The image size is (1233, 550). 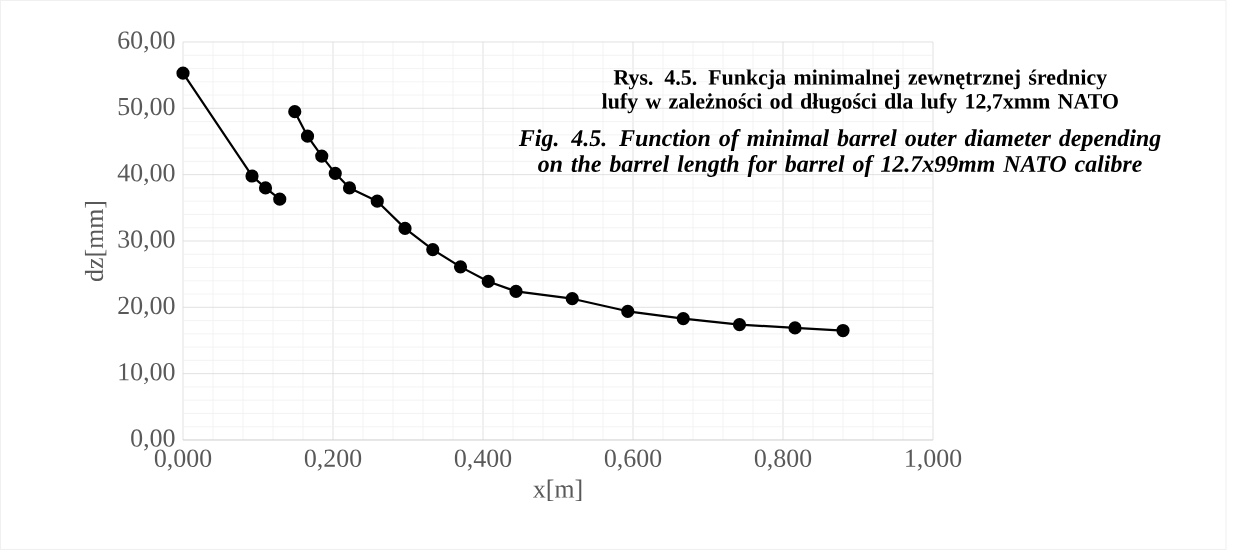 What do you see at coordinates (146, 175) in the screenshot?
I see `y-tick-label: 40,00` at bounding box center [146, 175].